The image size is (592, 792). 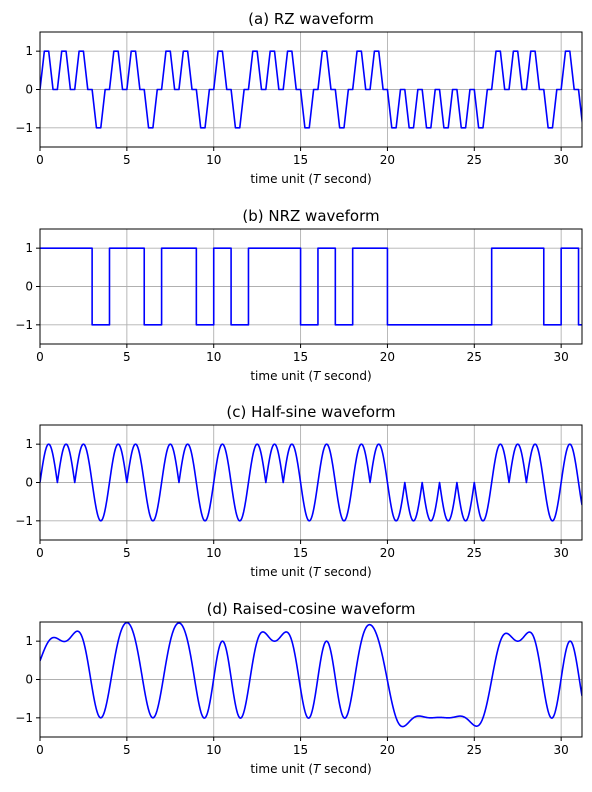 I want to click on subplot-title: (d) Raised-cosine waveform, so click(x=311, y=609).